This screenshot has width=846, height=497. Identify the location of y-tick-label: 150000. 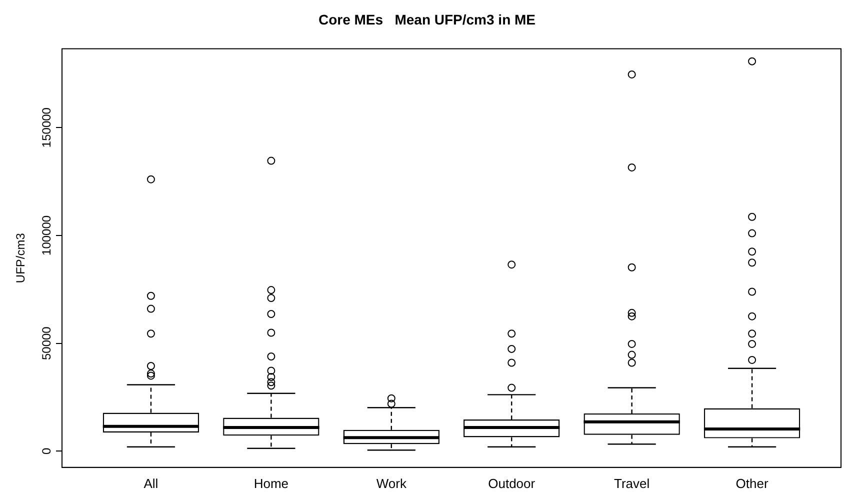
(46, 127).